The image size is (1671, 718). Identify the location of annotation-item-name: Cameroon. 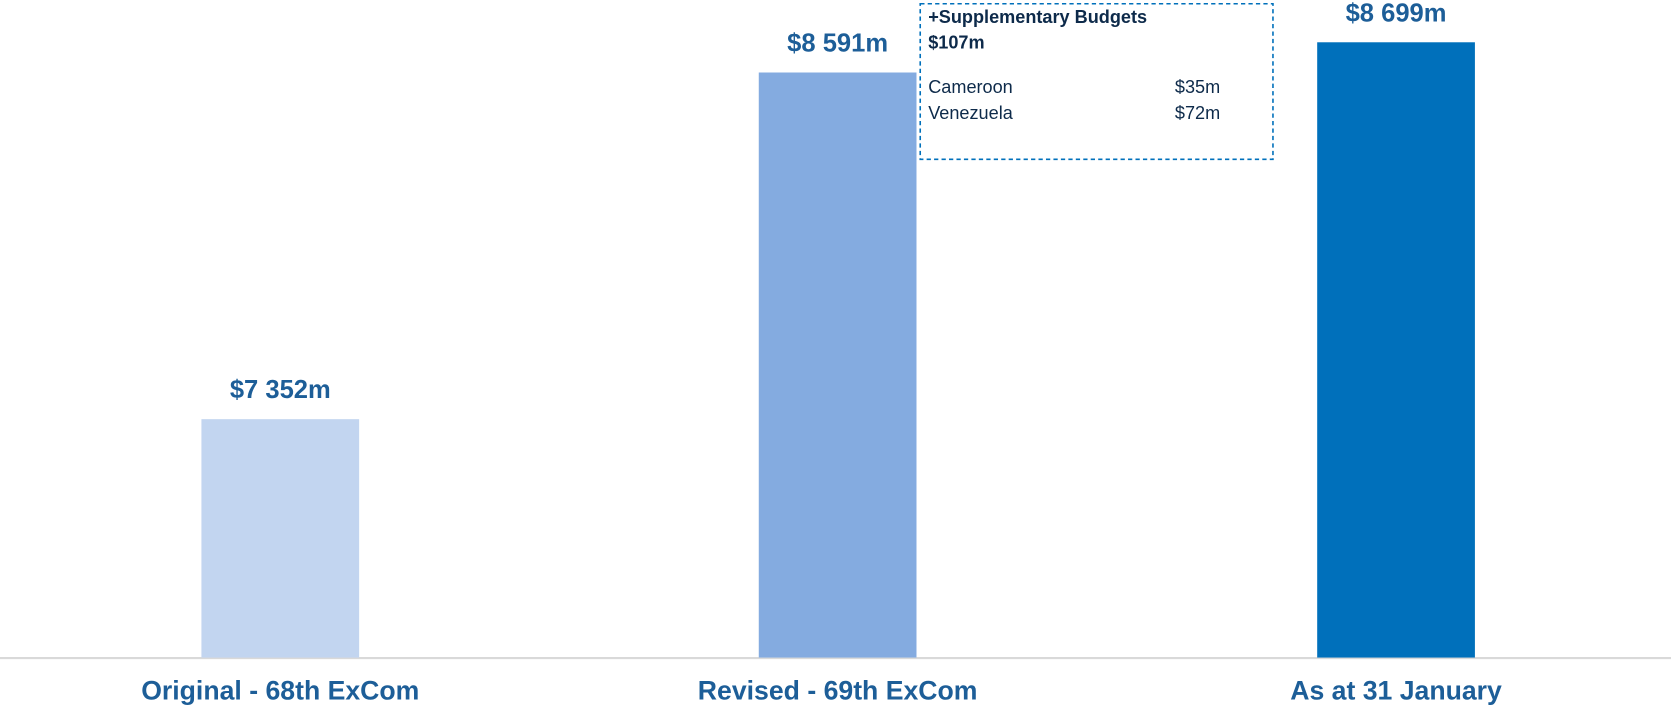
(970, 87).